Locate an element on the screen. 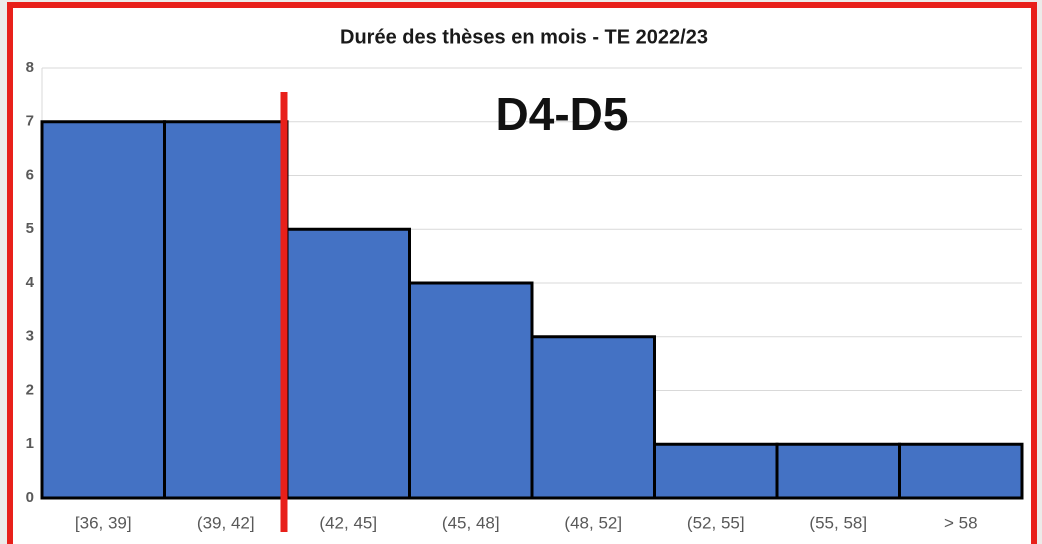  y-tick-label: 5 is located at coordinates (30, 228).